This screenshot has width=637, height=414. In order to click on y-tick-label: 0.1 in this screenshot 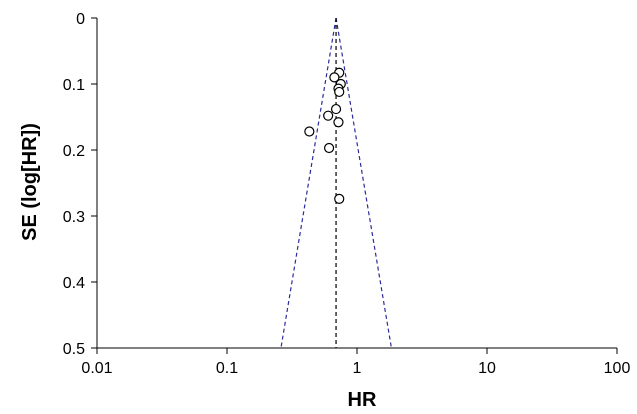, I will do `click(74, 85)`.